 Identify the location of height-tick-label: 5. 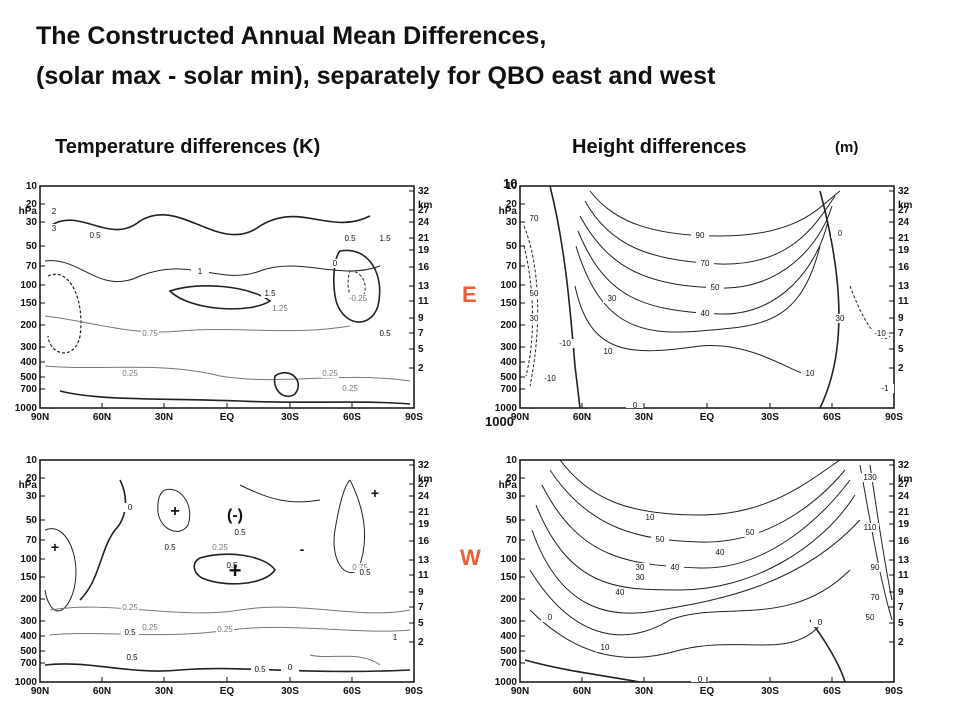
(421, 349).